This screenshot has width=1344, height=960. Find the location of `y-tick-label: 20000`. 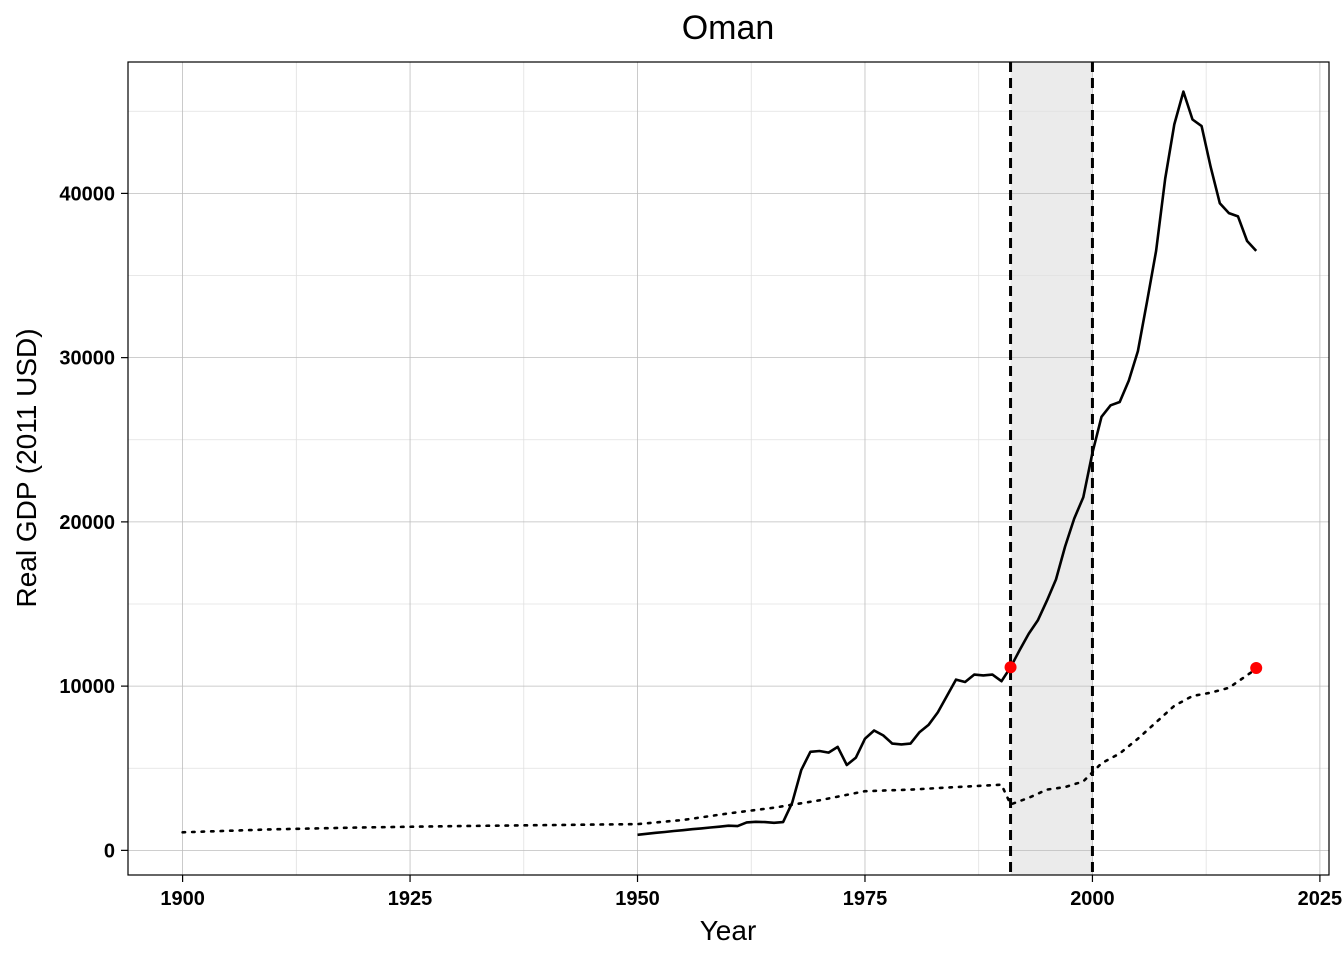

y-tick-label: 20000 is located at coordinates (87, 523).